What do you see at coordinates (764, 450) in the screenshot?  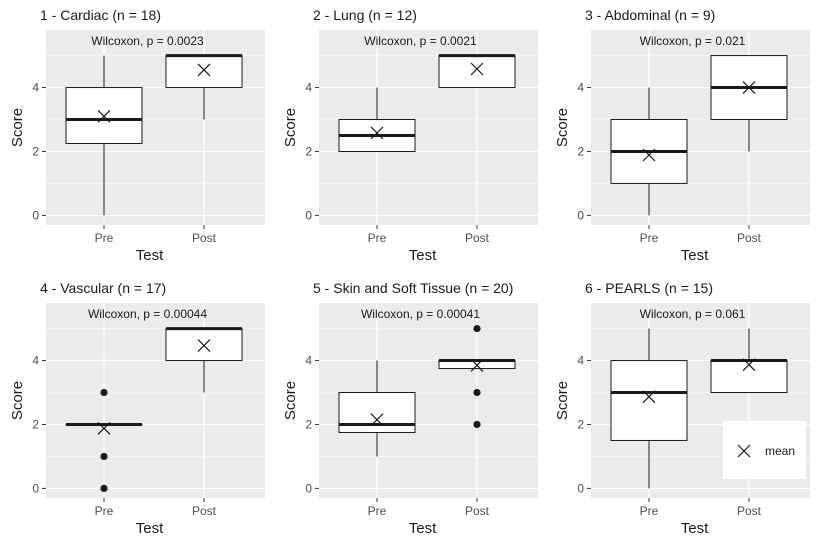 I see `legend-background` at bounding box center [764, 450].